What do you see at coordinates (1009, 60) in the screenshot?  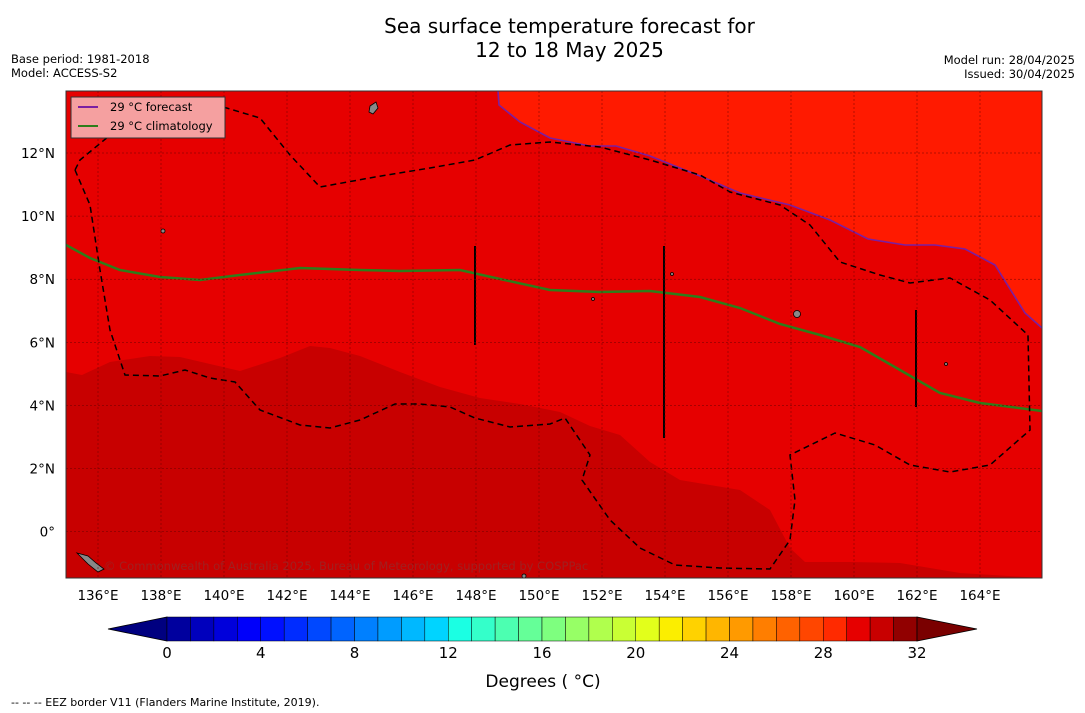 I see `model-run-text: Model run: 28/04/2025` at bounding box center [1009, 60].